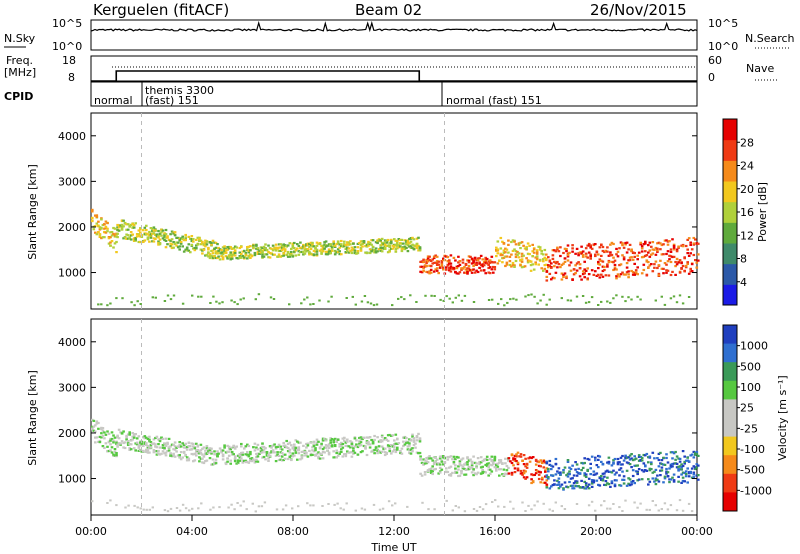  What do you see at coordinates (762, 212) in the screenshot?
I see `power-colorbar-label: Power [dB]` at bounding box center [762, 212].